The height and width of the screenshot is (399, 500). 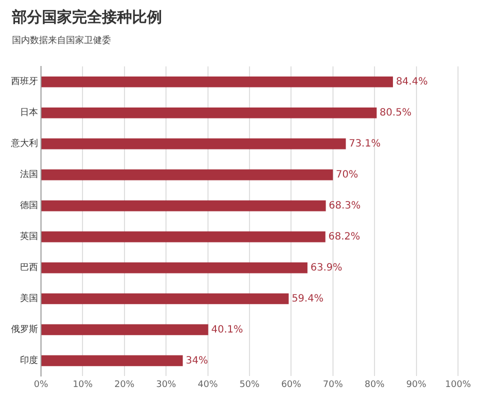 I want to click on x-tick-label: 30%, so click(x=166, y=385).